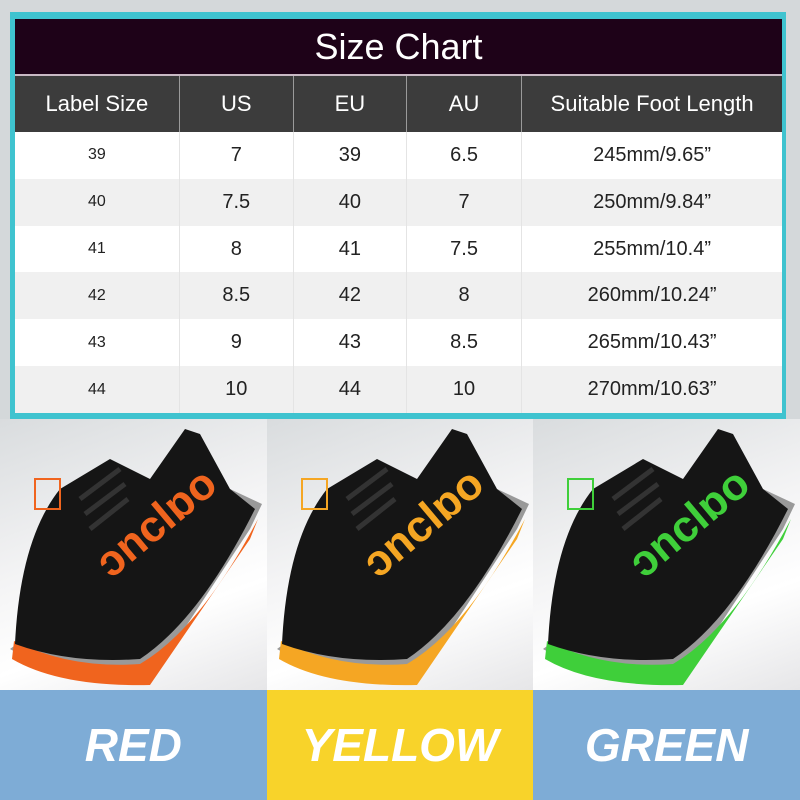  I want to click on table-cell: 255mm/10.4”, so click(652, 248).